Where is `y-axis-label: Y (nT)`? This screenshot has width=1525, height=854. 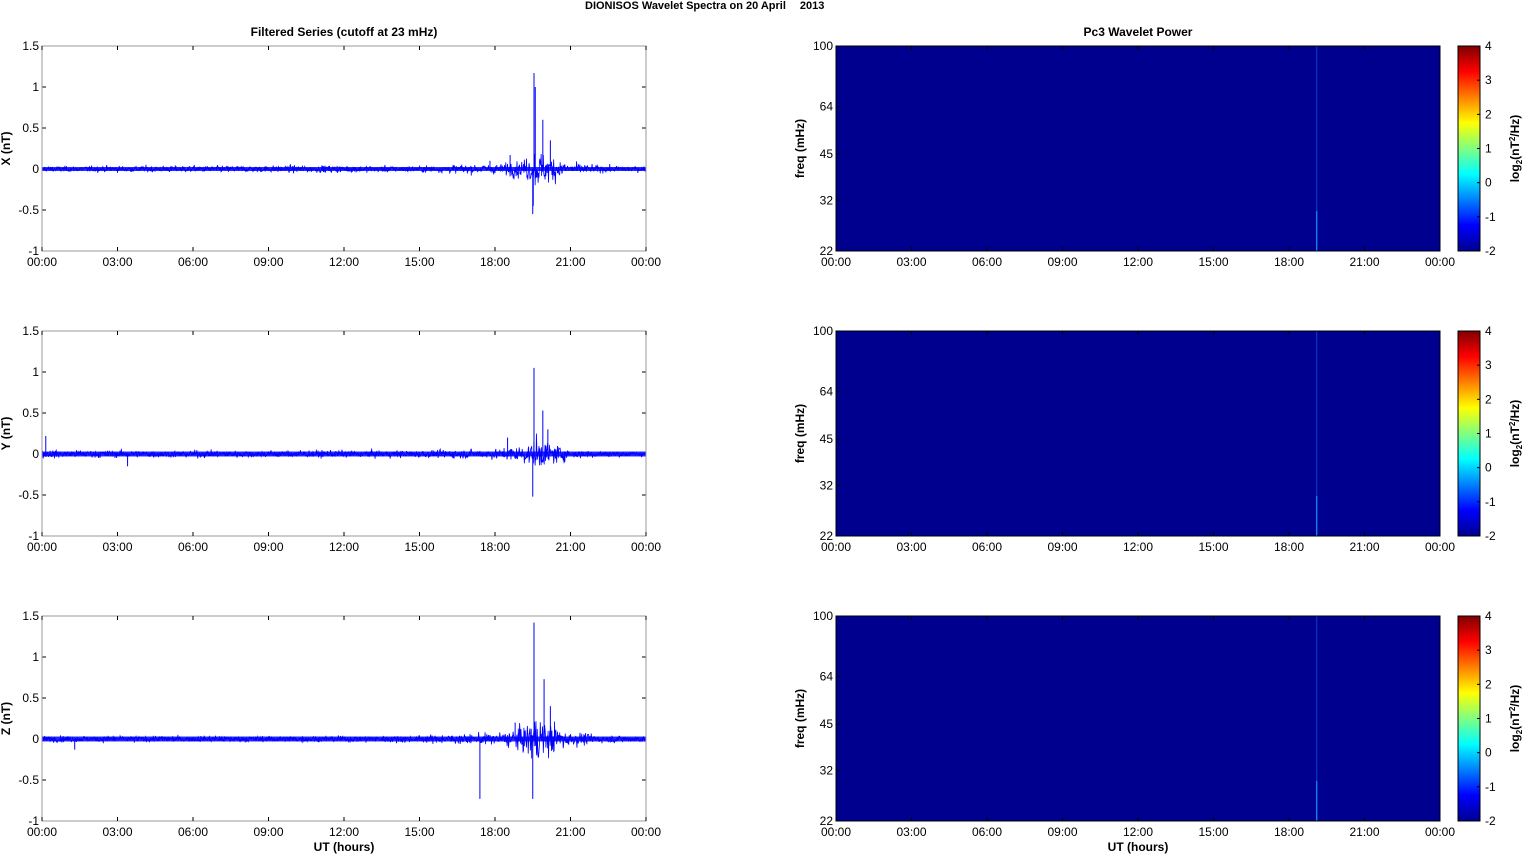
y-axis-label: Y (nT) is located at coordinates (6, 434).